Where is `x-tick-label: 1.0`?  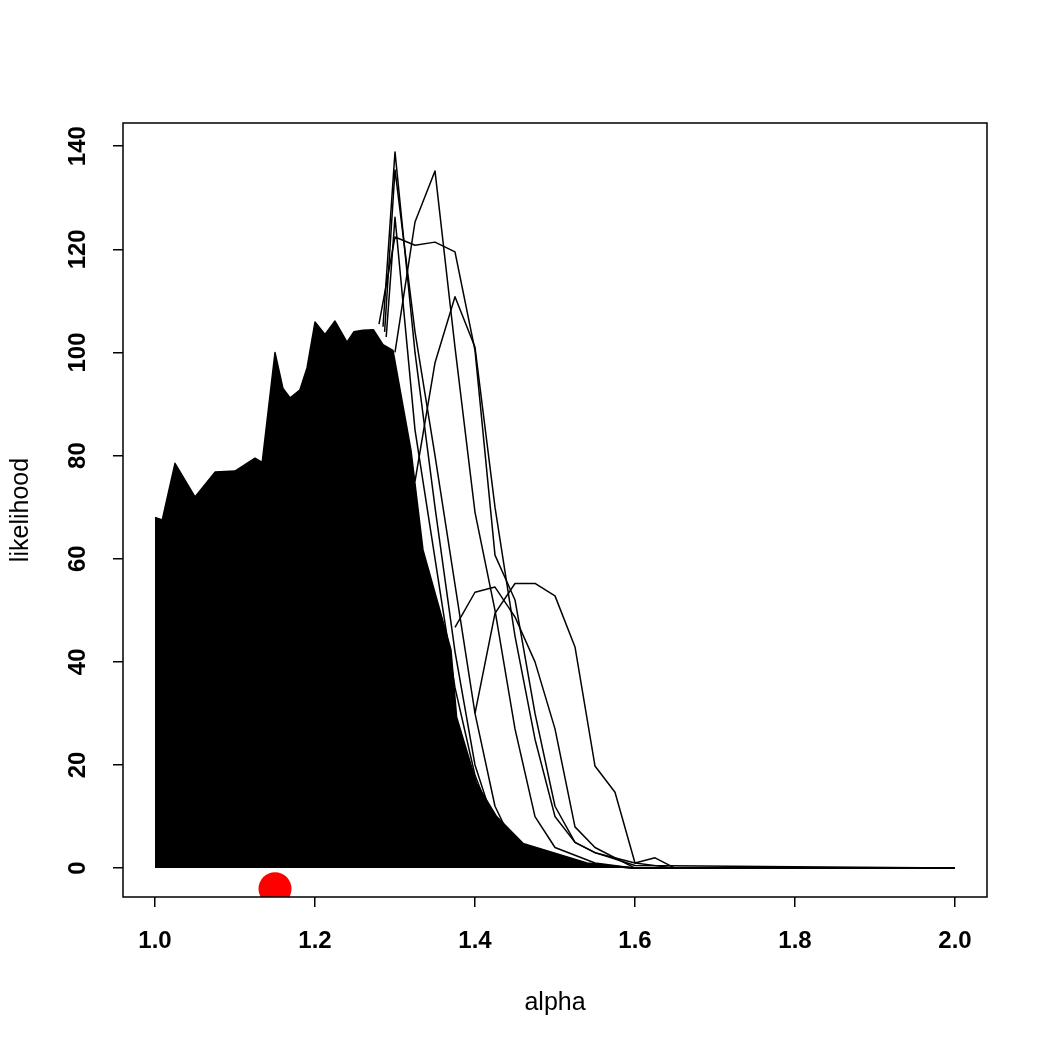
x-tick-label: 1.0 is located at coordinates (155, 940).